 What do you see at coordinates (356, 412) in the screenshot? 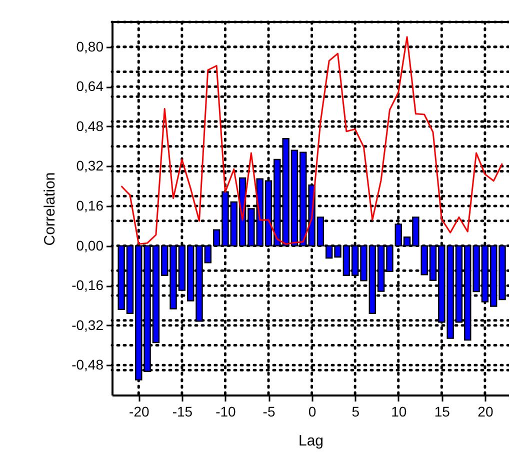
I see `x-tick-label: 5` at bounding box center [356, 412].